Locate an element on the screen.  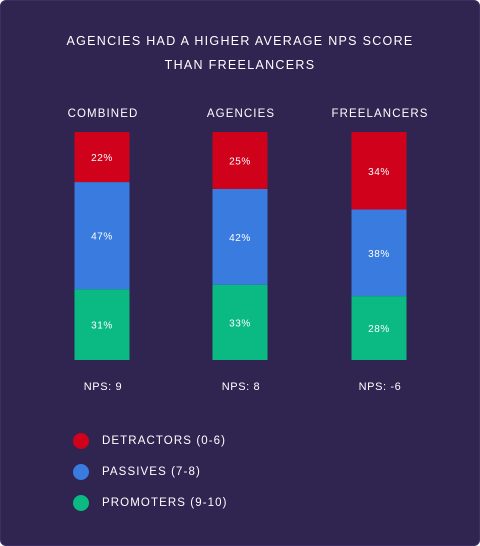
legend-item: PASSIVES (7-8) is located at coordinates (150, 471).